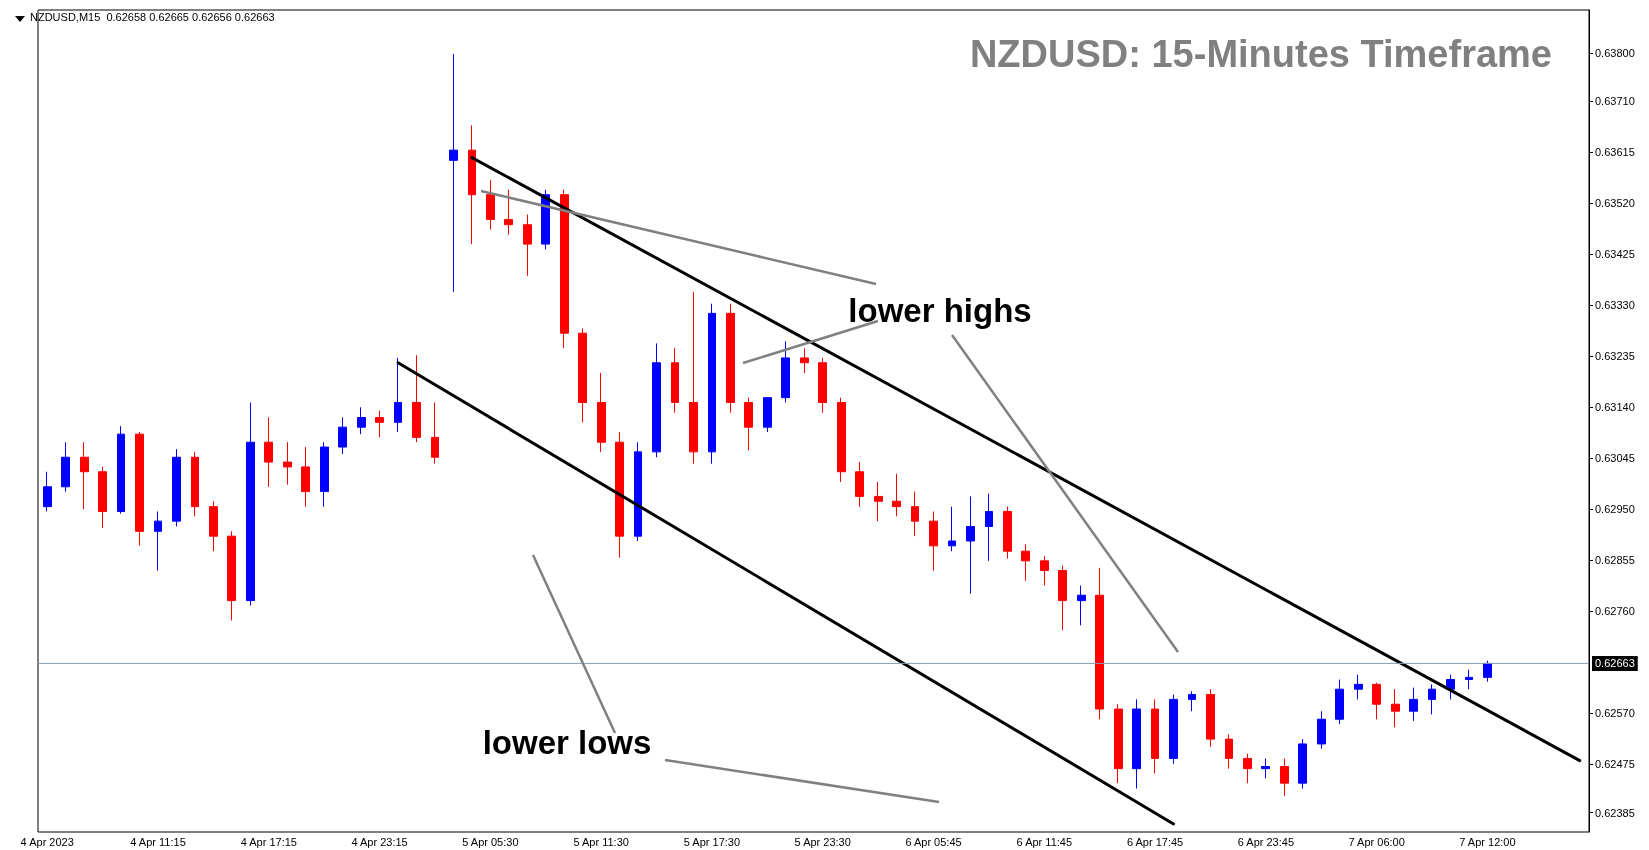 The width and height of the screenshot is (1649, 850). Describe the element at coordinates (1615, 509) in the screenshot. I see `y-tick-label: 0.62950` at that location.